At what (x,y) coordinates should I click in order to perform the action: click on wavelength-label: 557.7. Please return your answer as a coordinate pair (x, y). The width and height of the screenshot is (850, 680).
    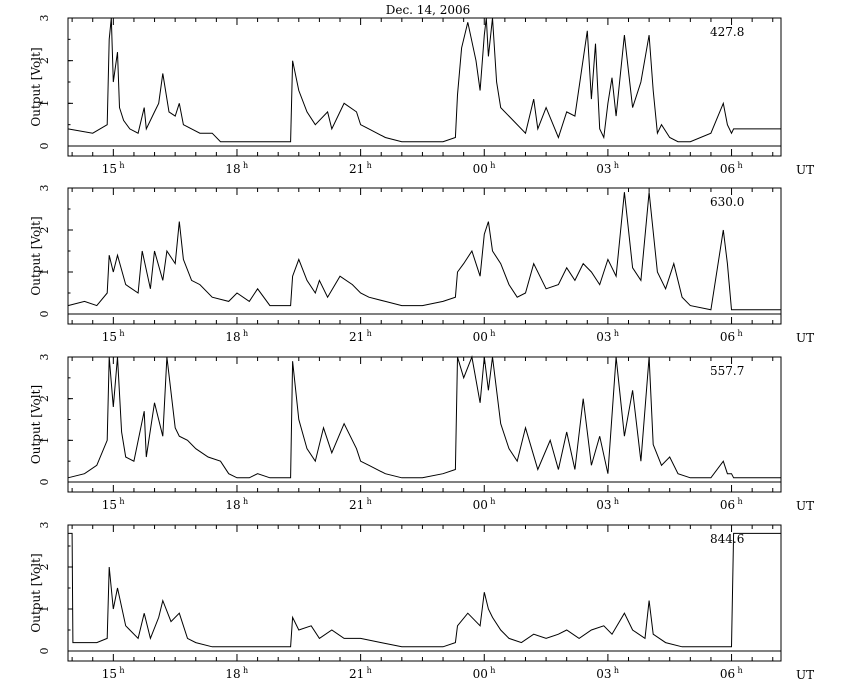
    Looking at the image, I should click on (727, 371).